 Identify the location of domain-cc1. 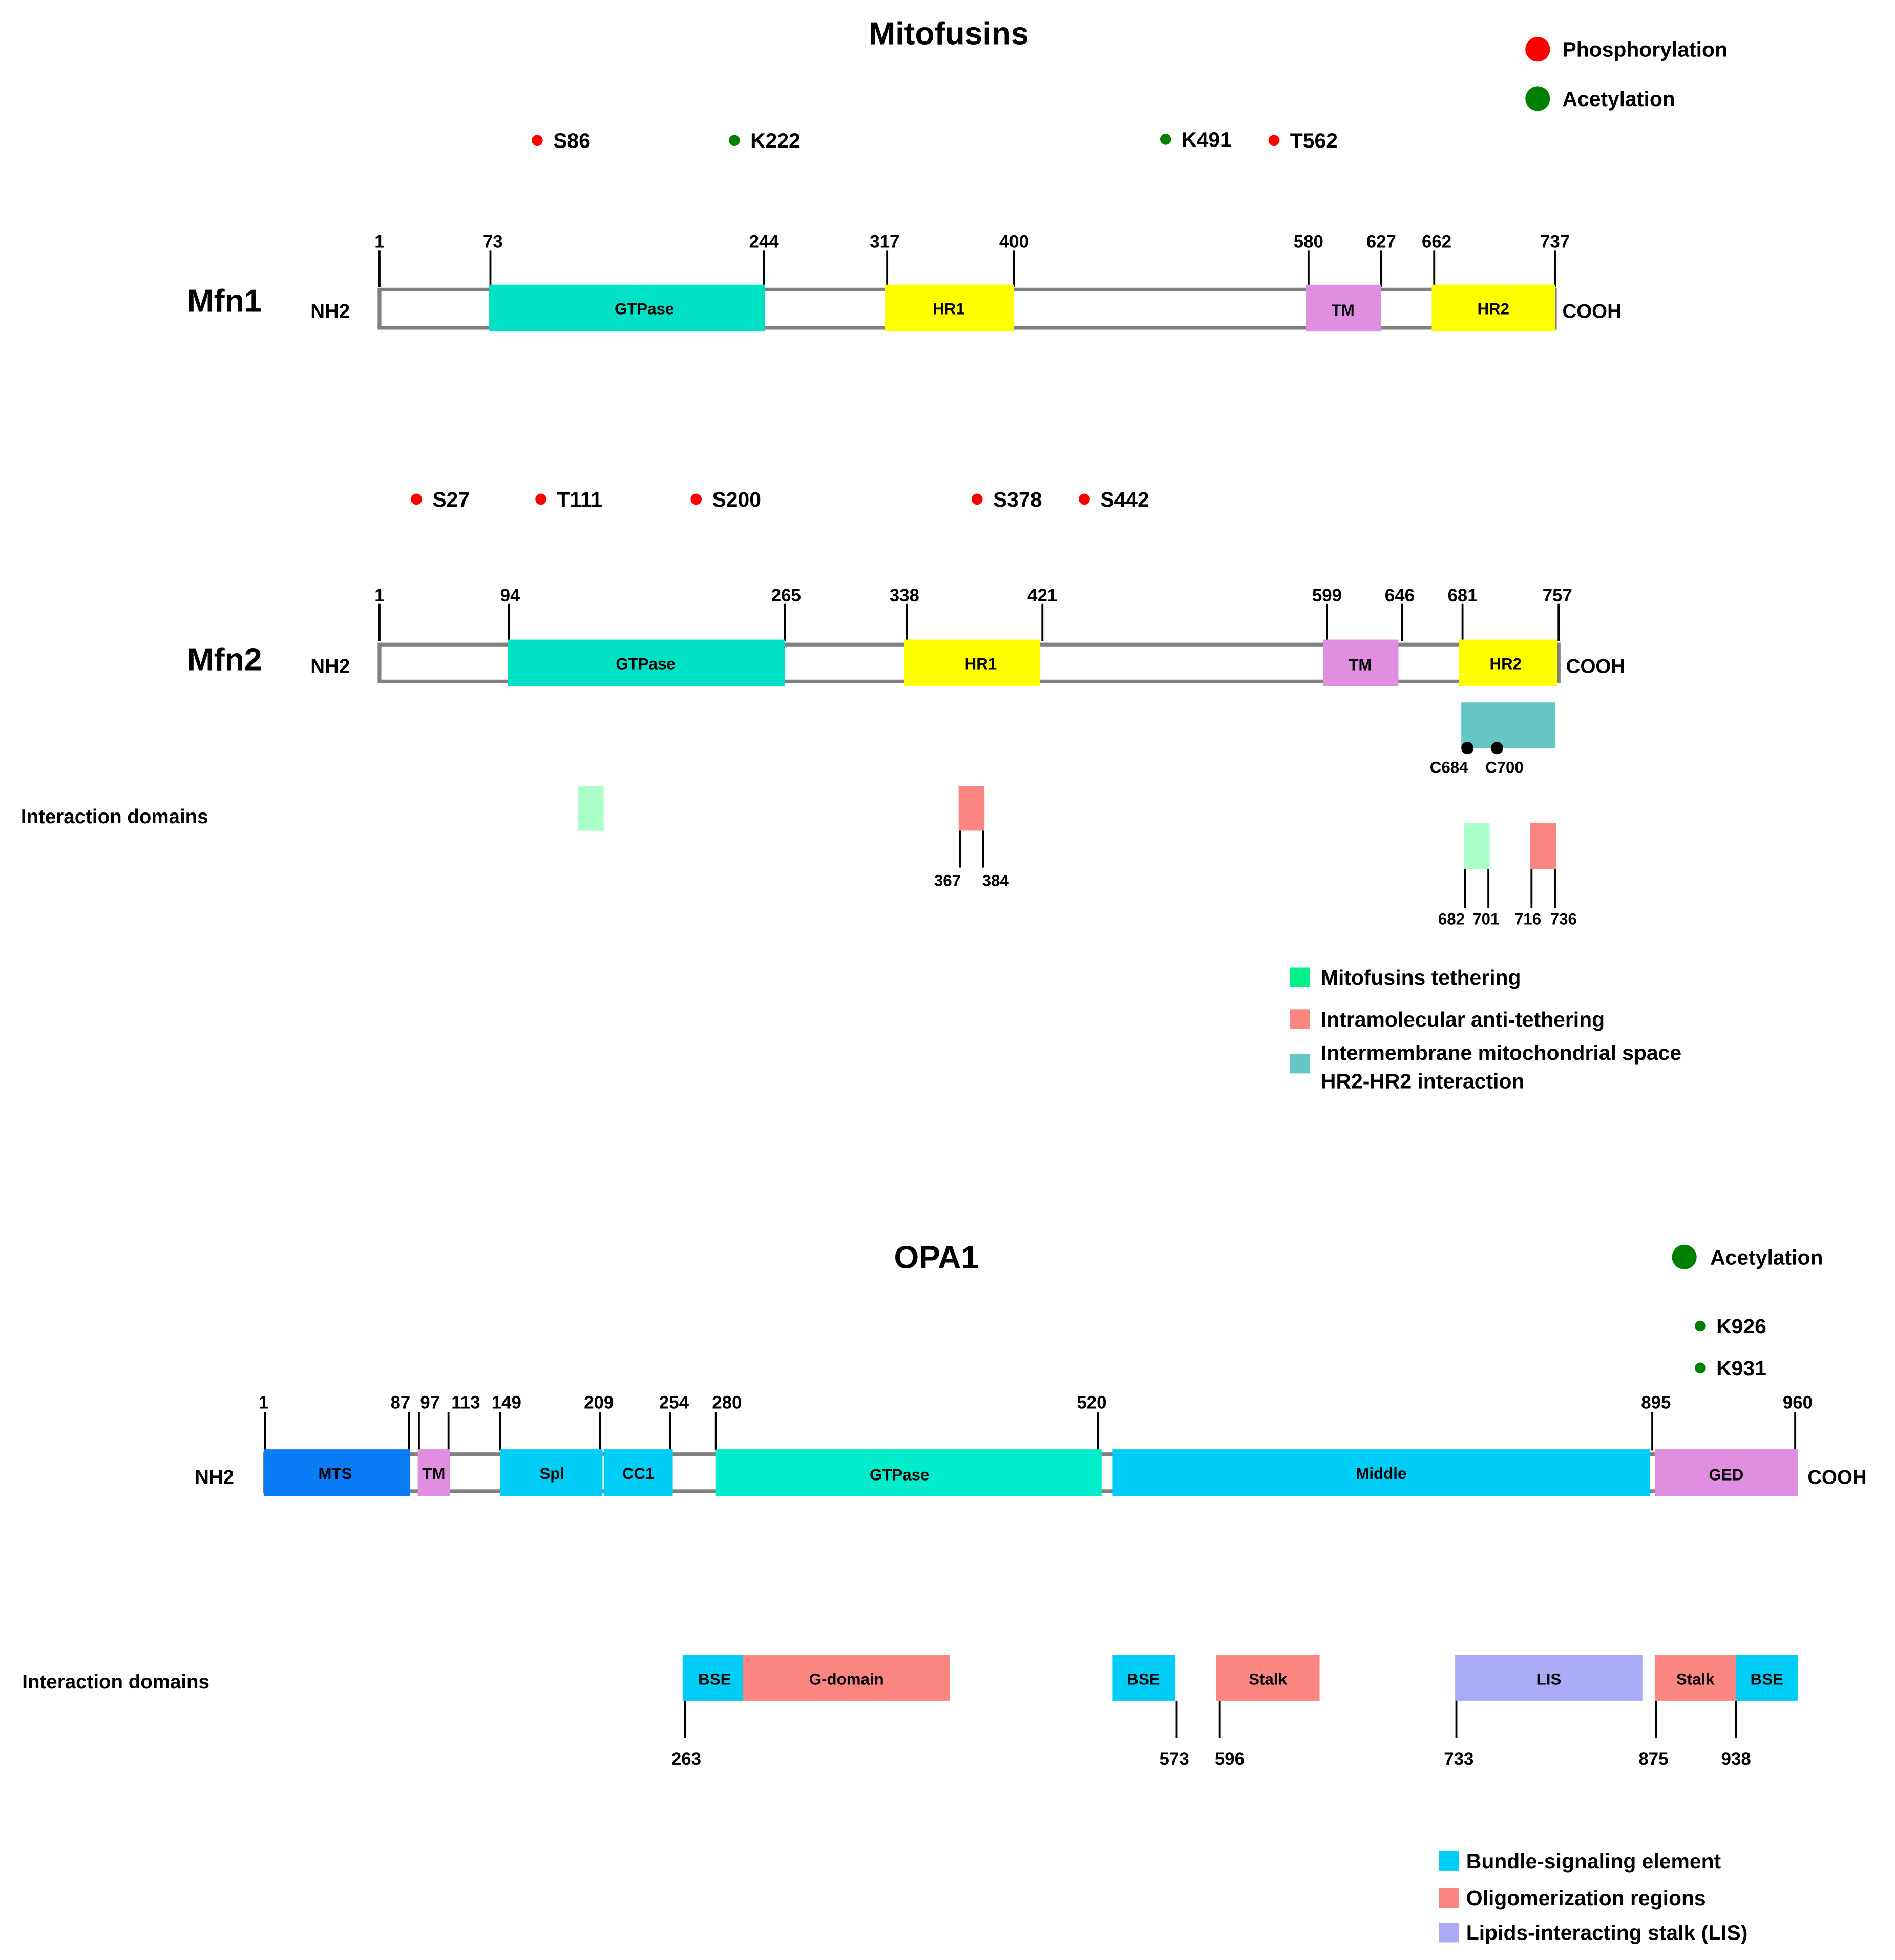
(638, 1473).